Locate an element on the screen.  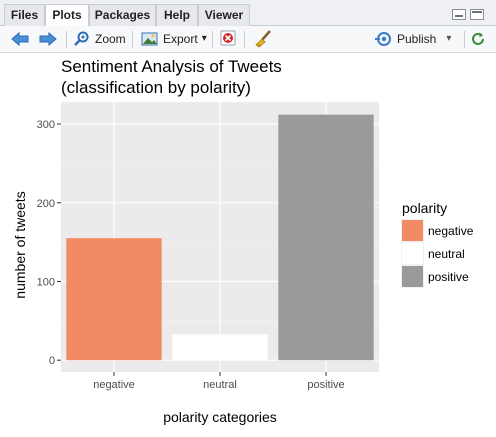
bar-positive is located at coordinates (326, 237).